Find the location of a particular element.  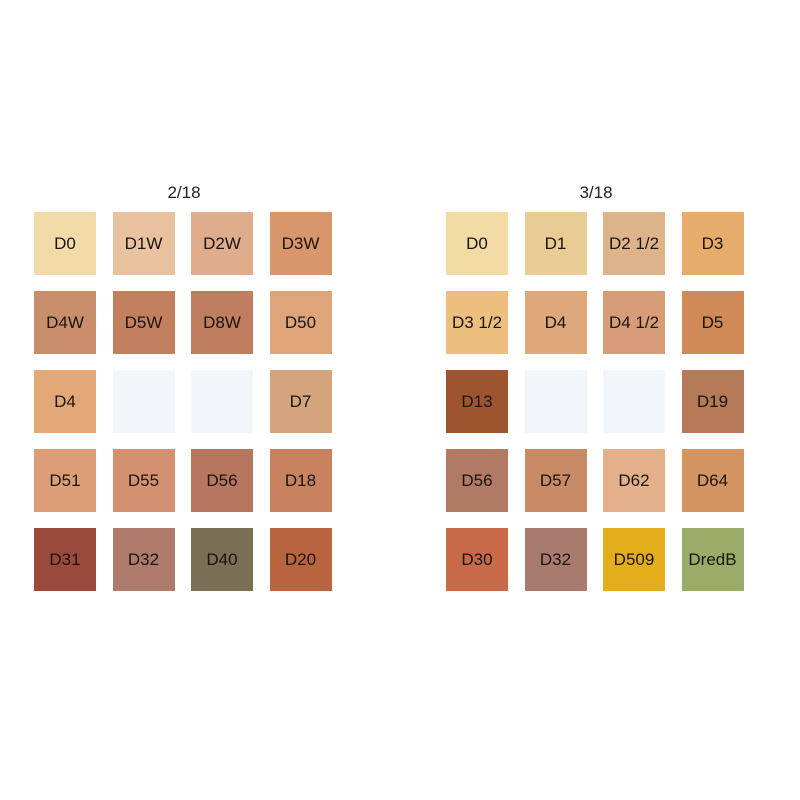

color-swatch: D7 is located at coordinates (300, 401).